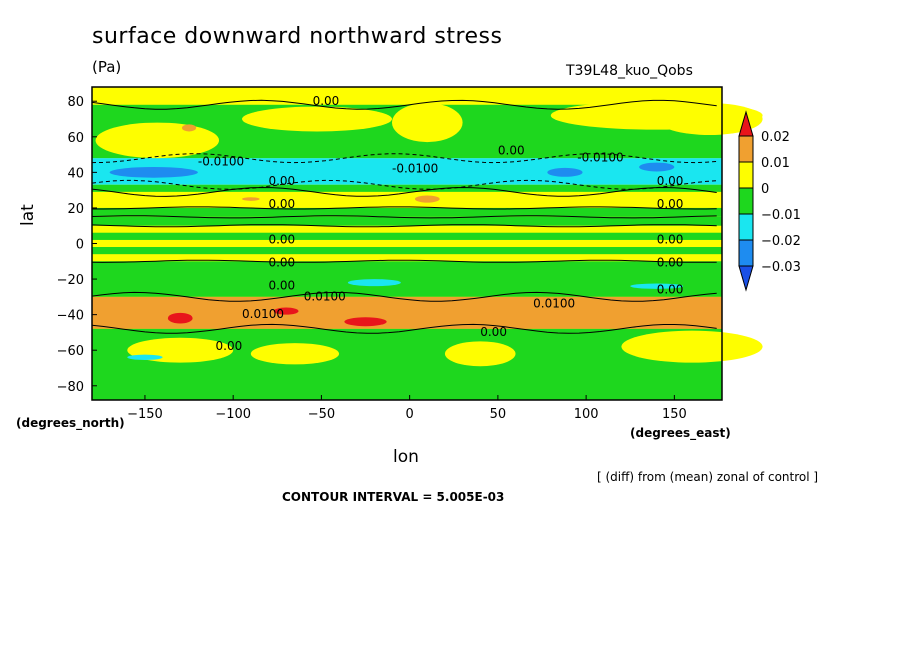 The width and height of the screenshot is (904, 654). I want to click on colorbar-label: −0.01, so click(781, 215).